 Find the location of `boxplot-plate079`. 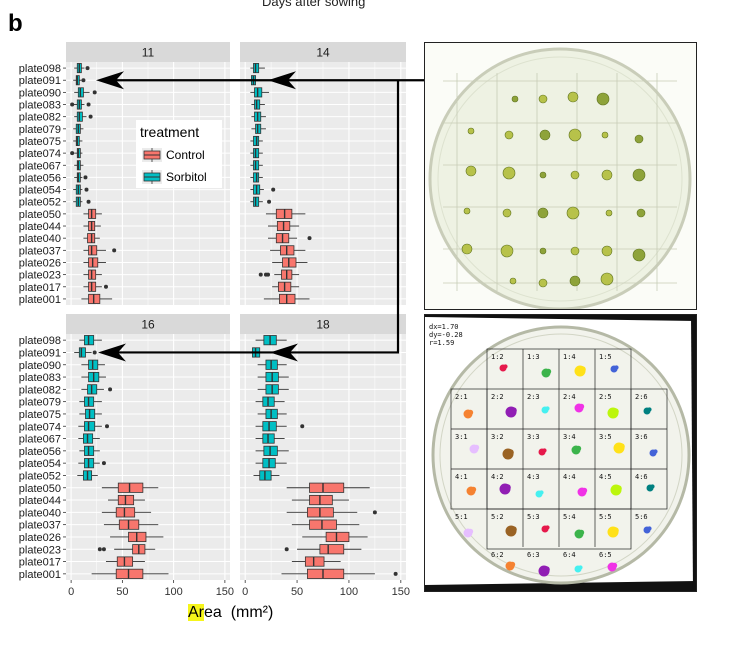

boxplot-plate079 is located at coordinates (258, 128).